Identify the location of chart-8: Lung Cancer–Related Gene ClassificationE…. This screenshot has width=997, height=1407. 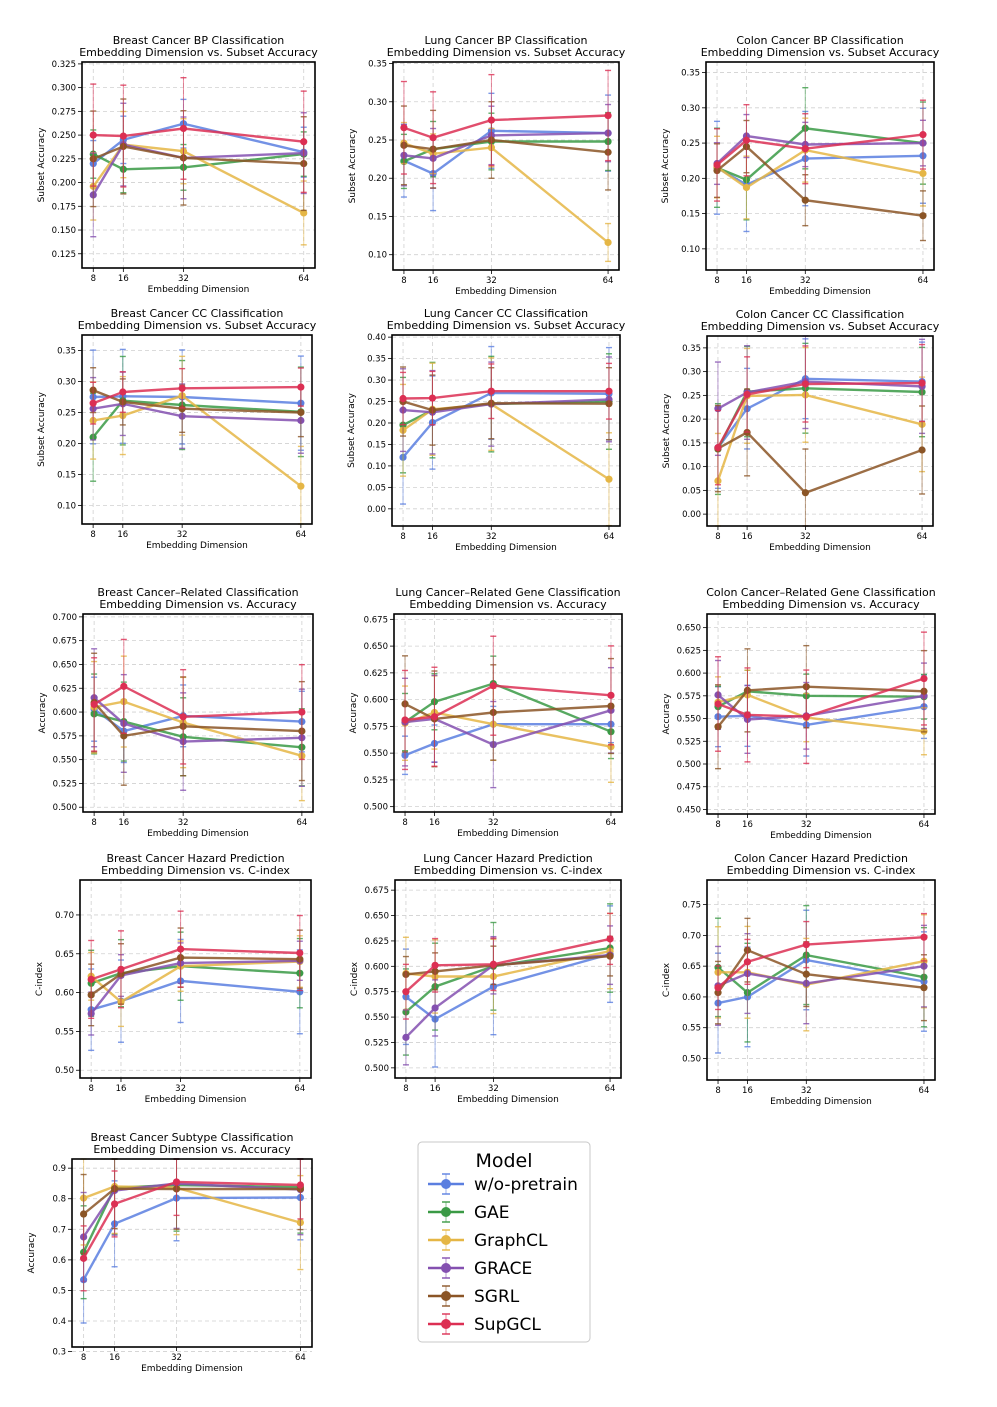
(486, 712).